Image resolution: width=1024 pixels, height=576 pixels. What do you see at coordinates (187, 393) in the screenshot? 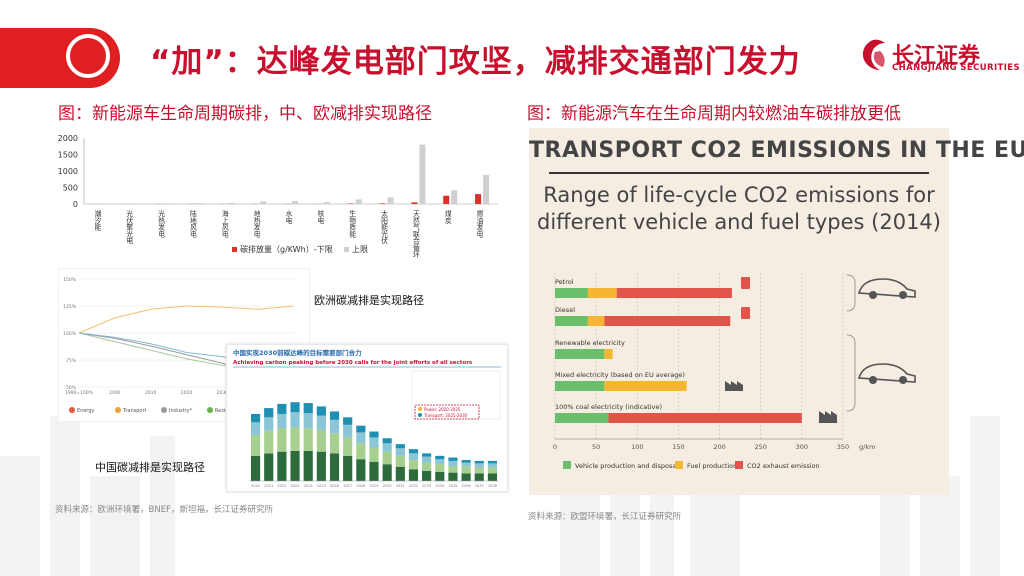
I see `x-tick-label: 2020` at bounding box center [187, 393].